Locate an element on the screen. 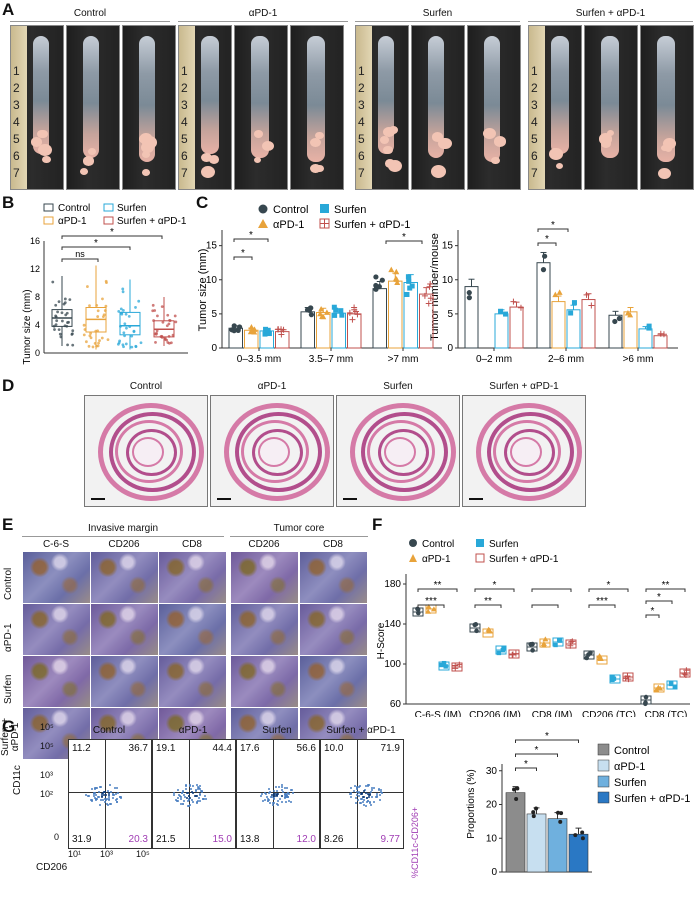  histology-title: Surfen + αPD-1 is located at coordinates (524, 386).